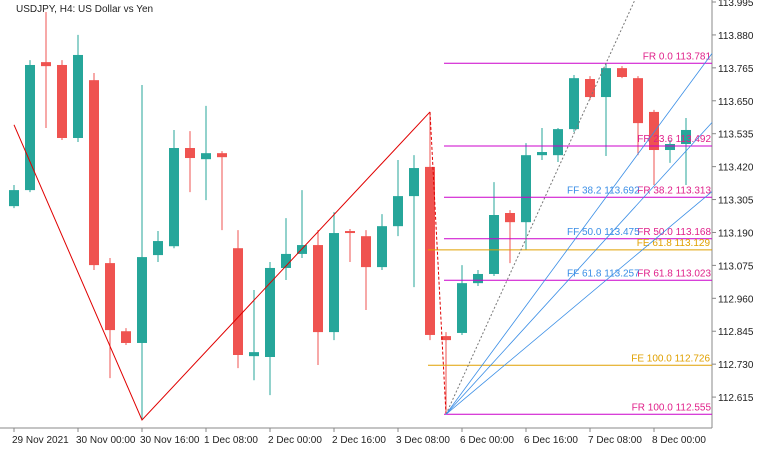 The height and width of the screenshot is (453, 780). Describe the element at coordinates (694, 273) in the screenshot. I see `retracement-label-value: 113.023` at that location.